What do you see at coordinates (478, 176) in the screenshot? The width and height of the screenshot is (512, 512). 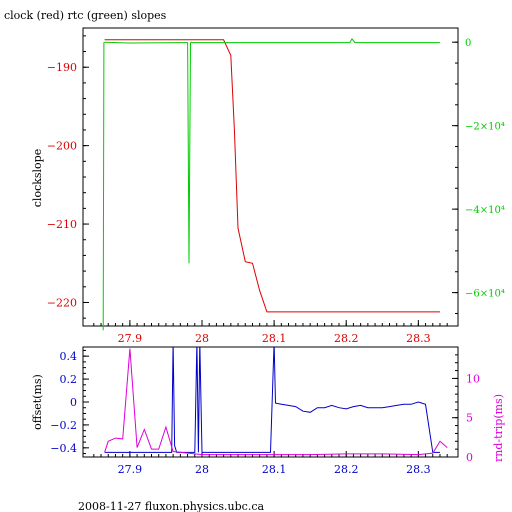 I see `top-right-axis: 0 −2×10⁴ −4×10⁴ −6×10⁴` at bounding box center [478, 176].